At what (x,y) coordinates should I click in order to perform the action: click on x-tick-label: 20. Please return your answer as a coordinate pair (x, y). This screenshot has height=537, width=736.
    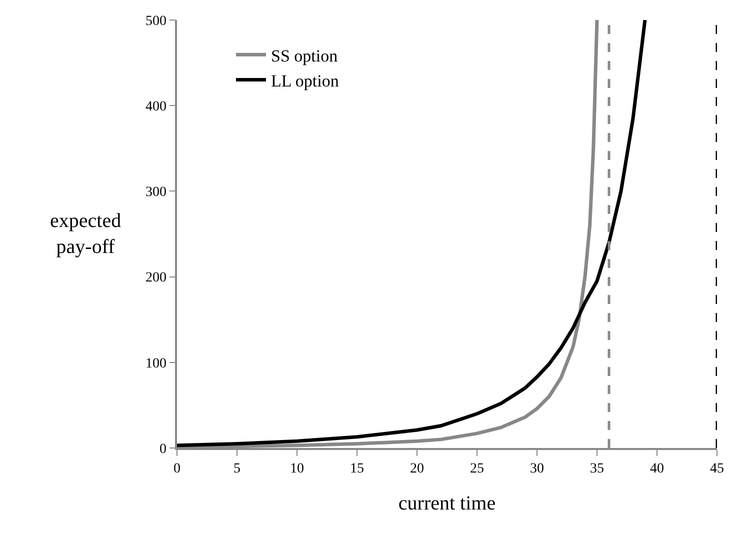
    Looking at the image, I should click on (417, 469).